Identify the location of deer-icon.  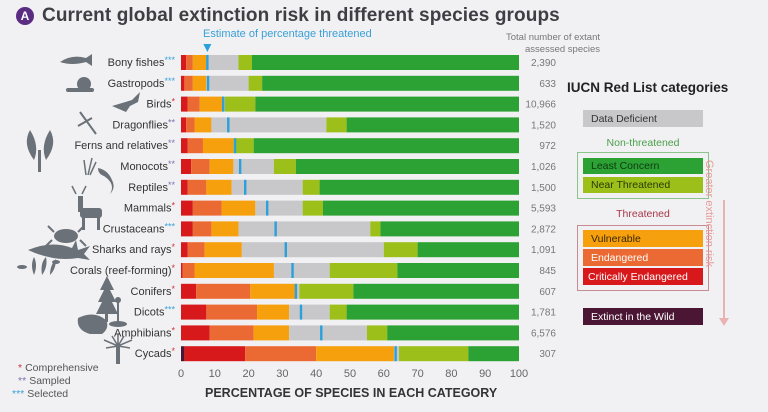
(86, 207).